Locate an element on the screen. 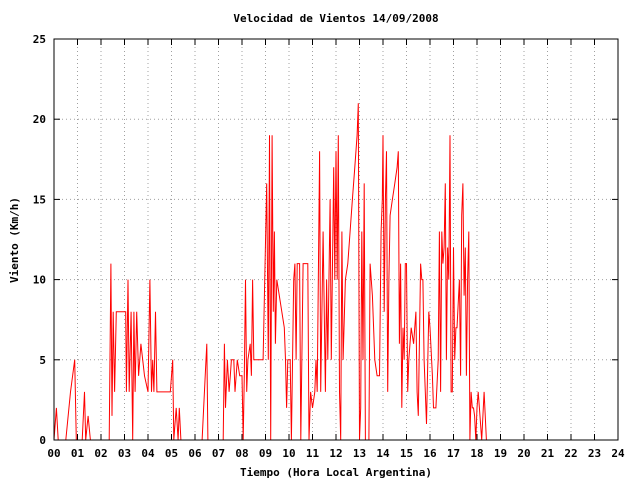 The width and height of the screenshot is (640, 480). x-tick-label: 12 is located at coordinates (335, 453).